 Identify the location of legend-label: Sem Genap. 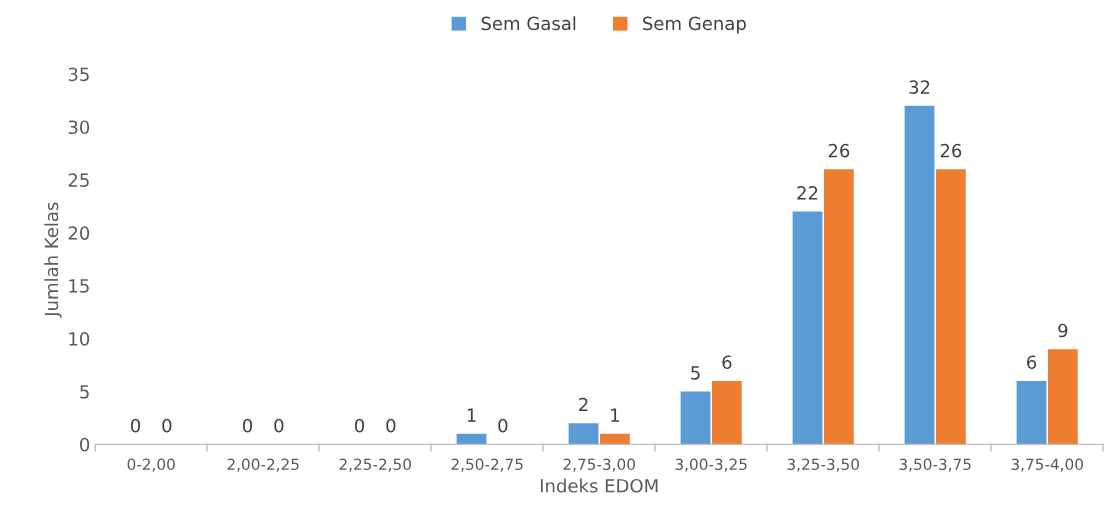
(694, 25).